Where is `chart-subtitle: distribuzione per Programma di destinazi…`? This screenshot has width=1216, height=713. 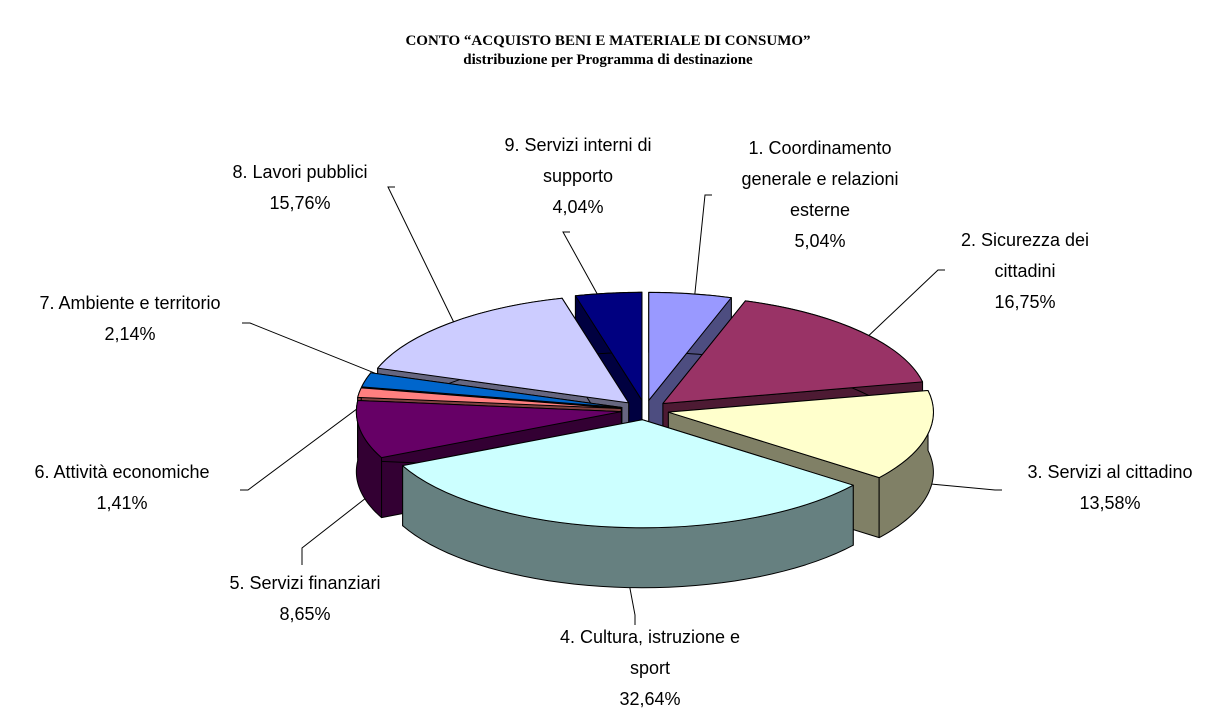 chart-subtitle: distribuzione per Programma di destinazi… is located at coordinates (608, 60).